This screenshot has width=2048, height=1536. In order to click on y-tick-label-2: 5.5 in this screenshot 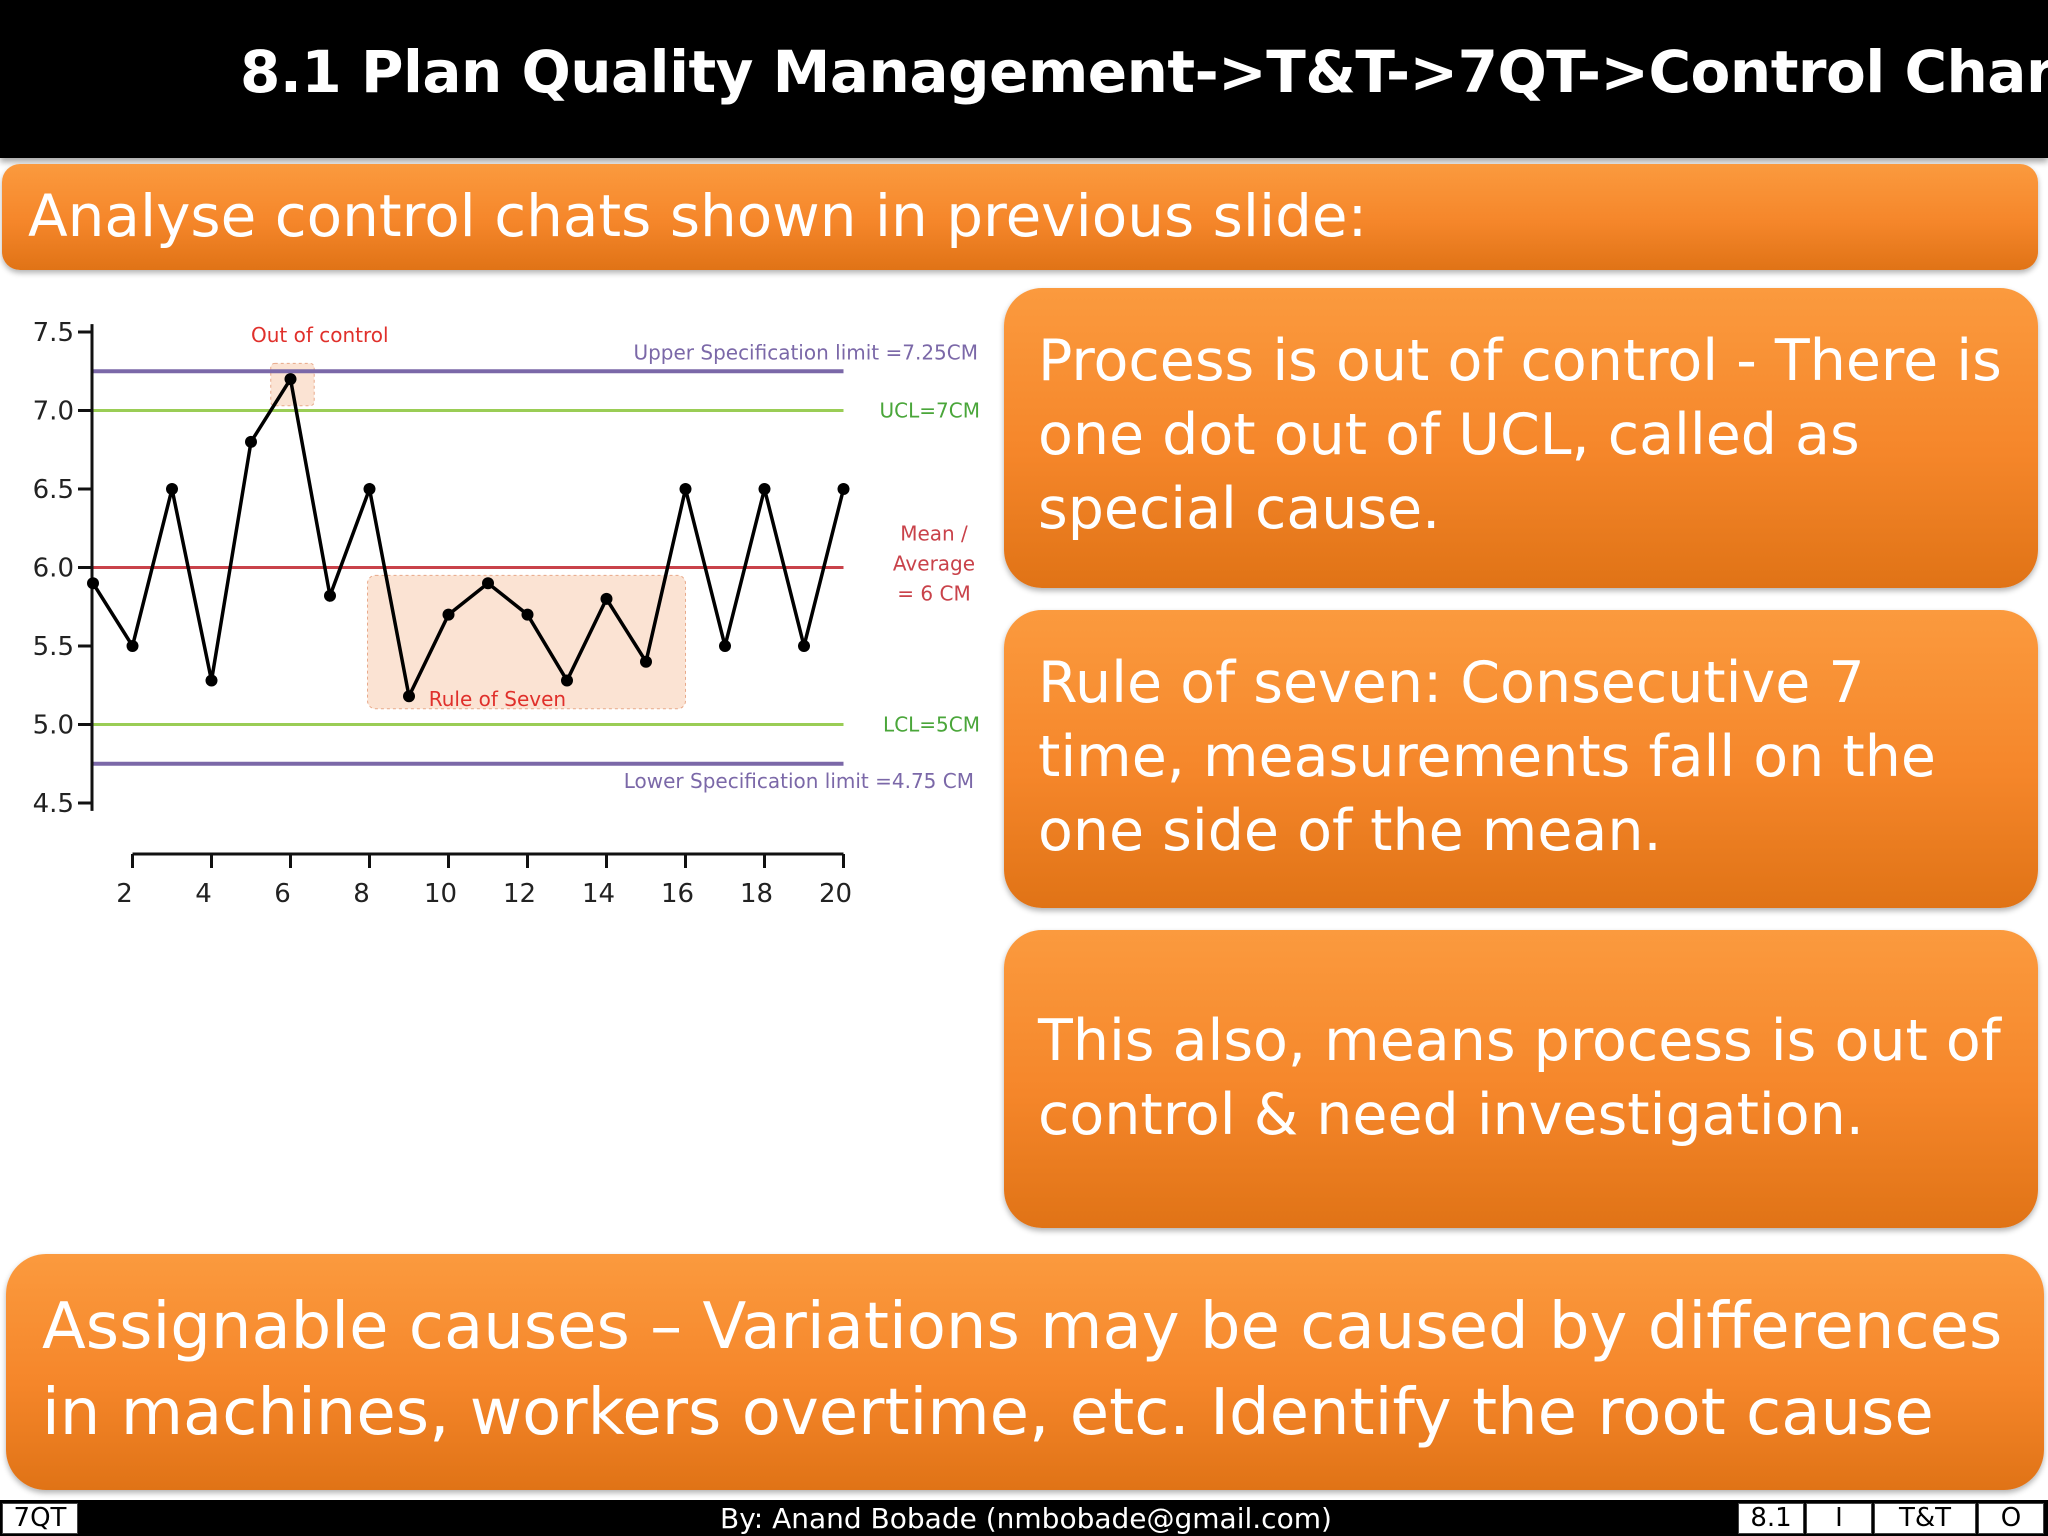, I will do `click(53, 647)`.